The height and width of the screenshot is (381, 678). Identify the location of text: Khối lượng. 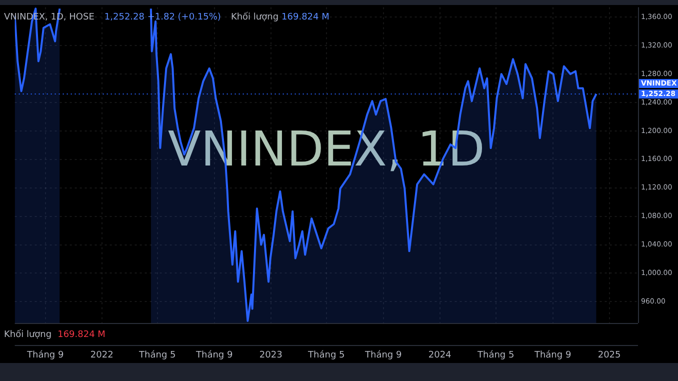
(28, 334).